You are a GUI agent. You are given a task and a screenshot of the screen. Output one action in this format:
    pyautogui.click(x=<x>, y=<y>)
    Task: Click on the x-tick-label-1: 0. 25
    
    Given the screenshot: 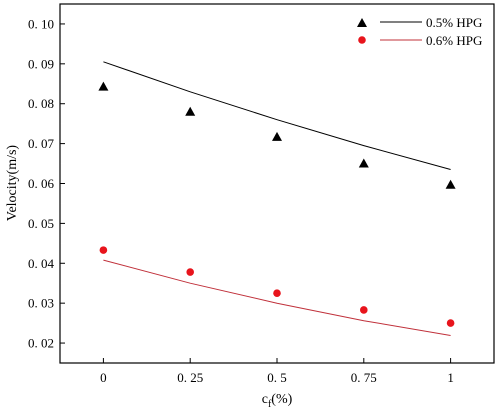 What is the action you would take?
    pyautogui.click(x=190, y=377)
    